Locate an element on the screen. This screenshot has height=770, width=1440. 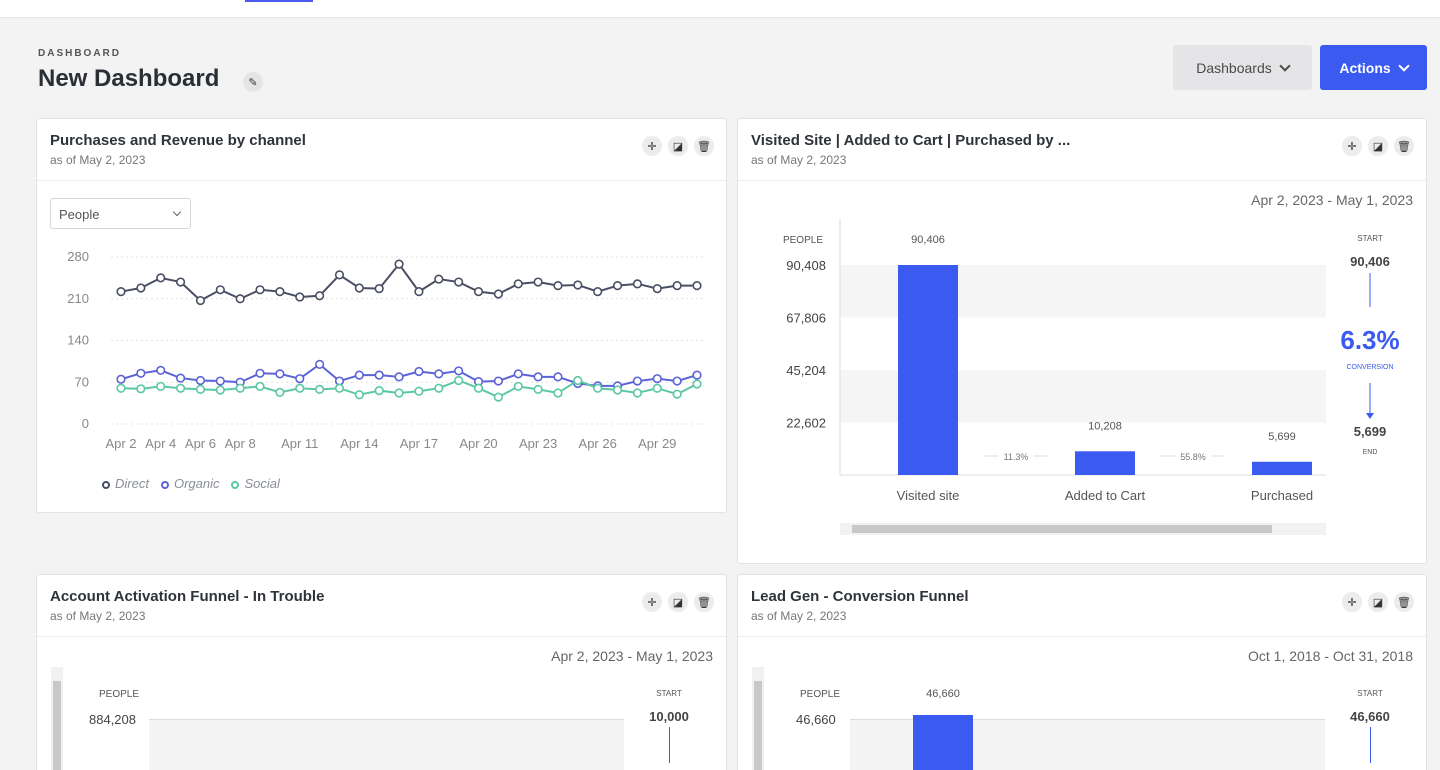
legend-social: Social is located at coordinates (255, 483).